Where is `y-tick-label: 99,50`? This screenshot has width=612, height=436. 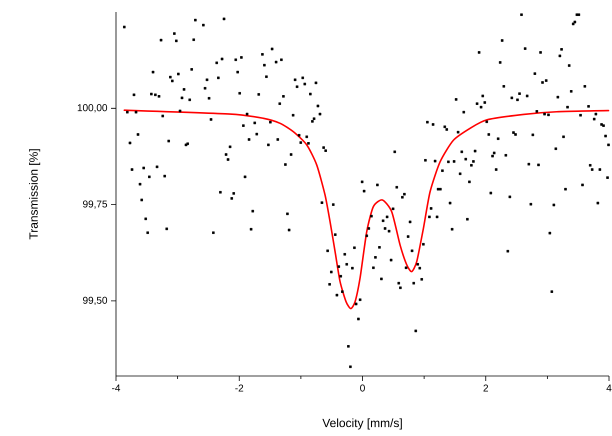
y-tick-label: 99,50 is located at coordinates (95, 301).